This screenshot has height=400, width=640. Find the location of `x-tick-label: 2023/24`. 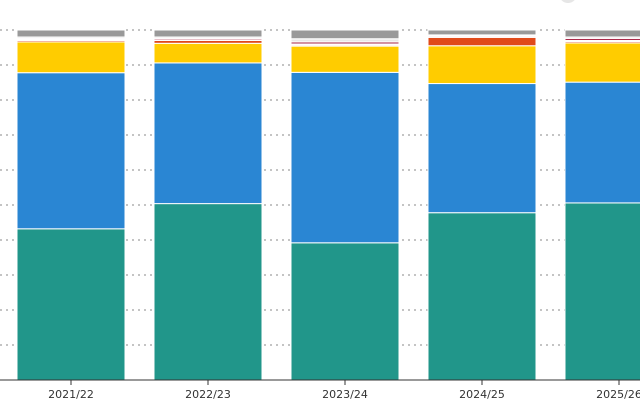

x-tick-label: 2023/24 is located at coordinates (345, 394).